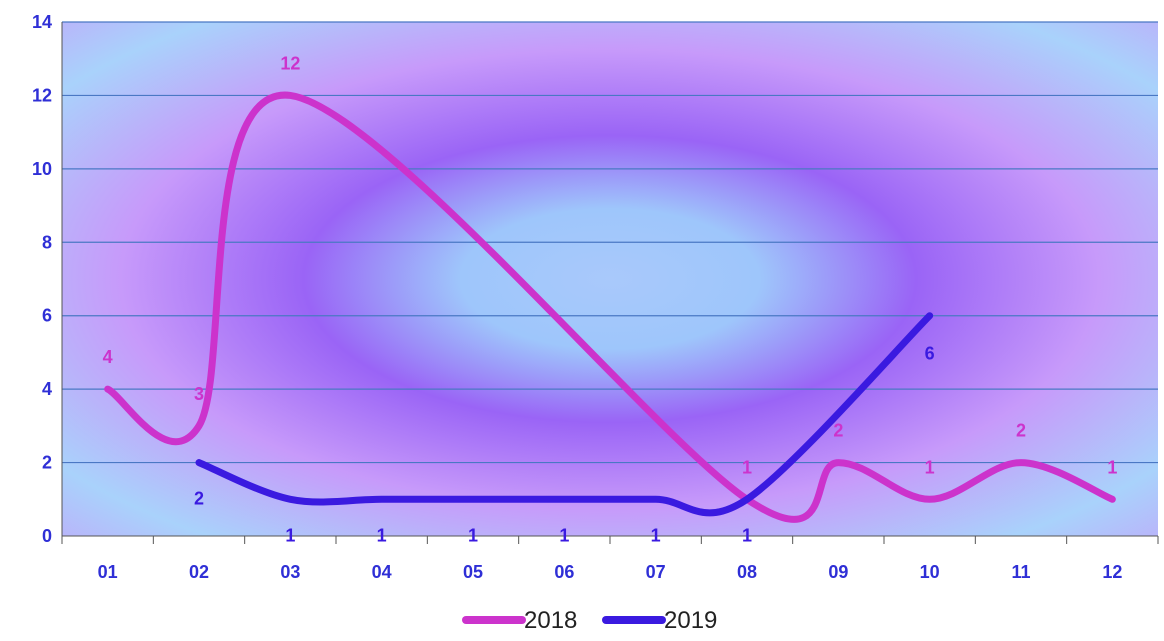 The image size is (1164, 641). What do you see at coordinates (690, 620) in the screenshot?
I see `legend-label: 2019` at bounding box center [690, 620].